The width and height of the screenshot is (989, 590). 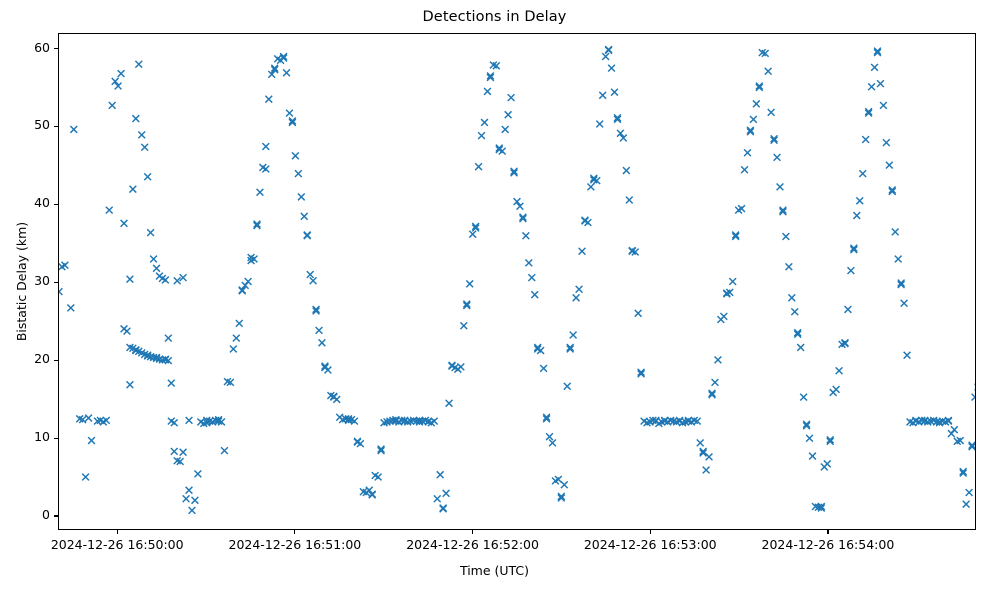 What do you see at coordinates (295, 544) in the screenshot?
I see `x-axis-tick-label: 2024-12-26 16:51:00` at bounding box center [295, 544].